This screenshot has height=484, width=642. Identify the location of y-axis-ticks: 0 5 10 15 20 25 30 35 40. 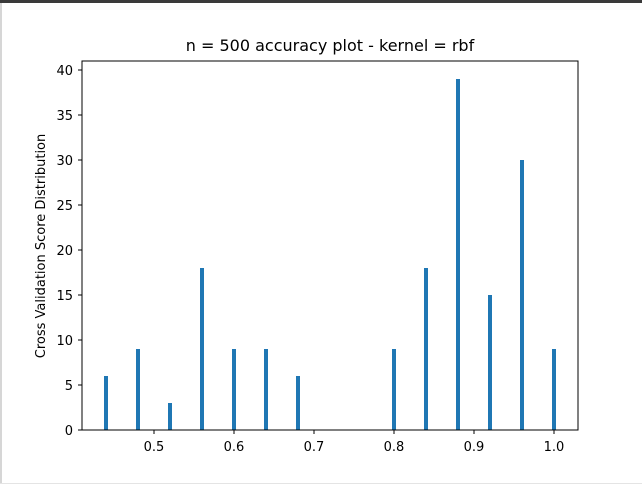
(69, 251).